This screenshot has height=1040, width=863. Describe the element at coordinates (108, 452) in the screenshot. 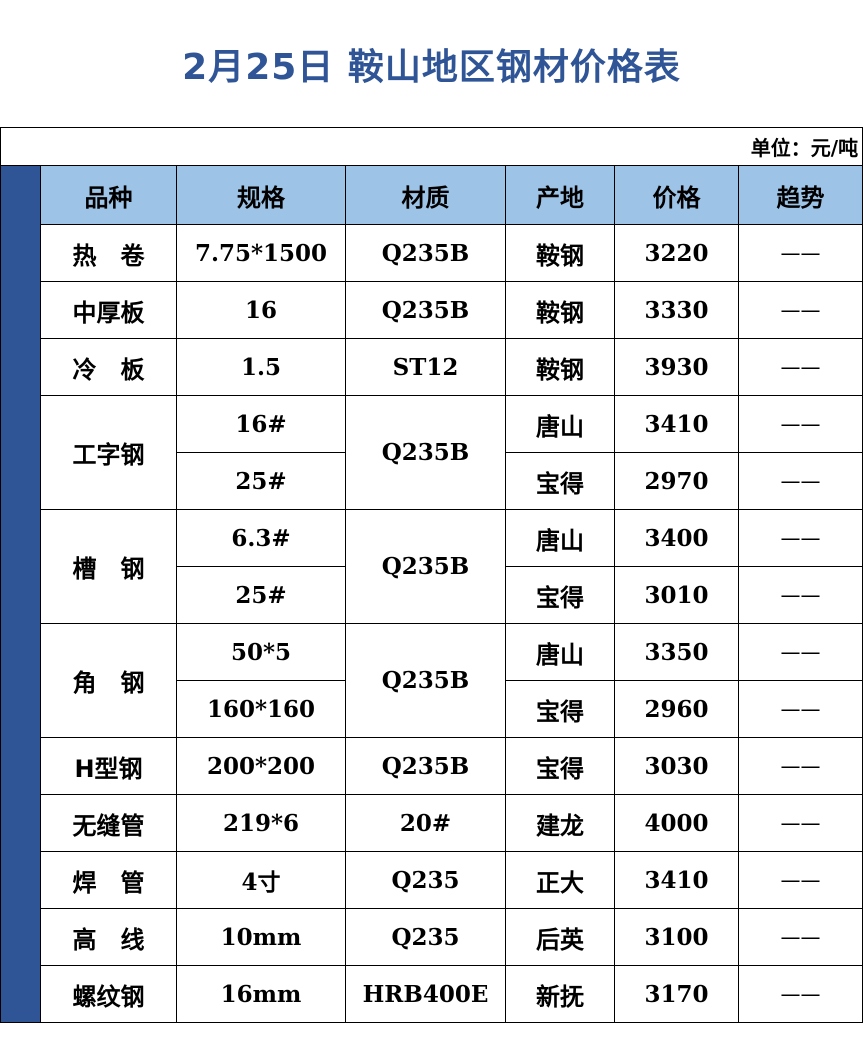

I see `variety-cell: 工字钢` at that location.